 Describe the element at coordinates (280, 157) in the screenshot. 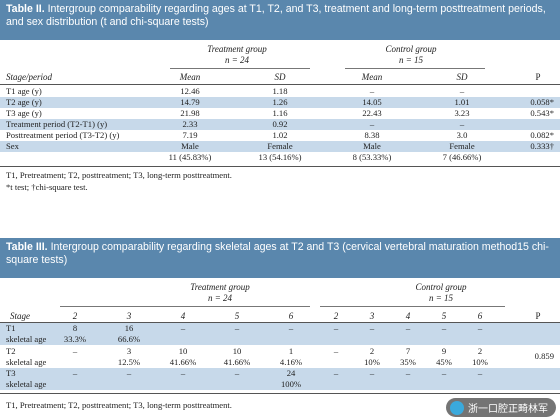

I see `table2-cell: 13 (54.16%)` at that location.